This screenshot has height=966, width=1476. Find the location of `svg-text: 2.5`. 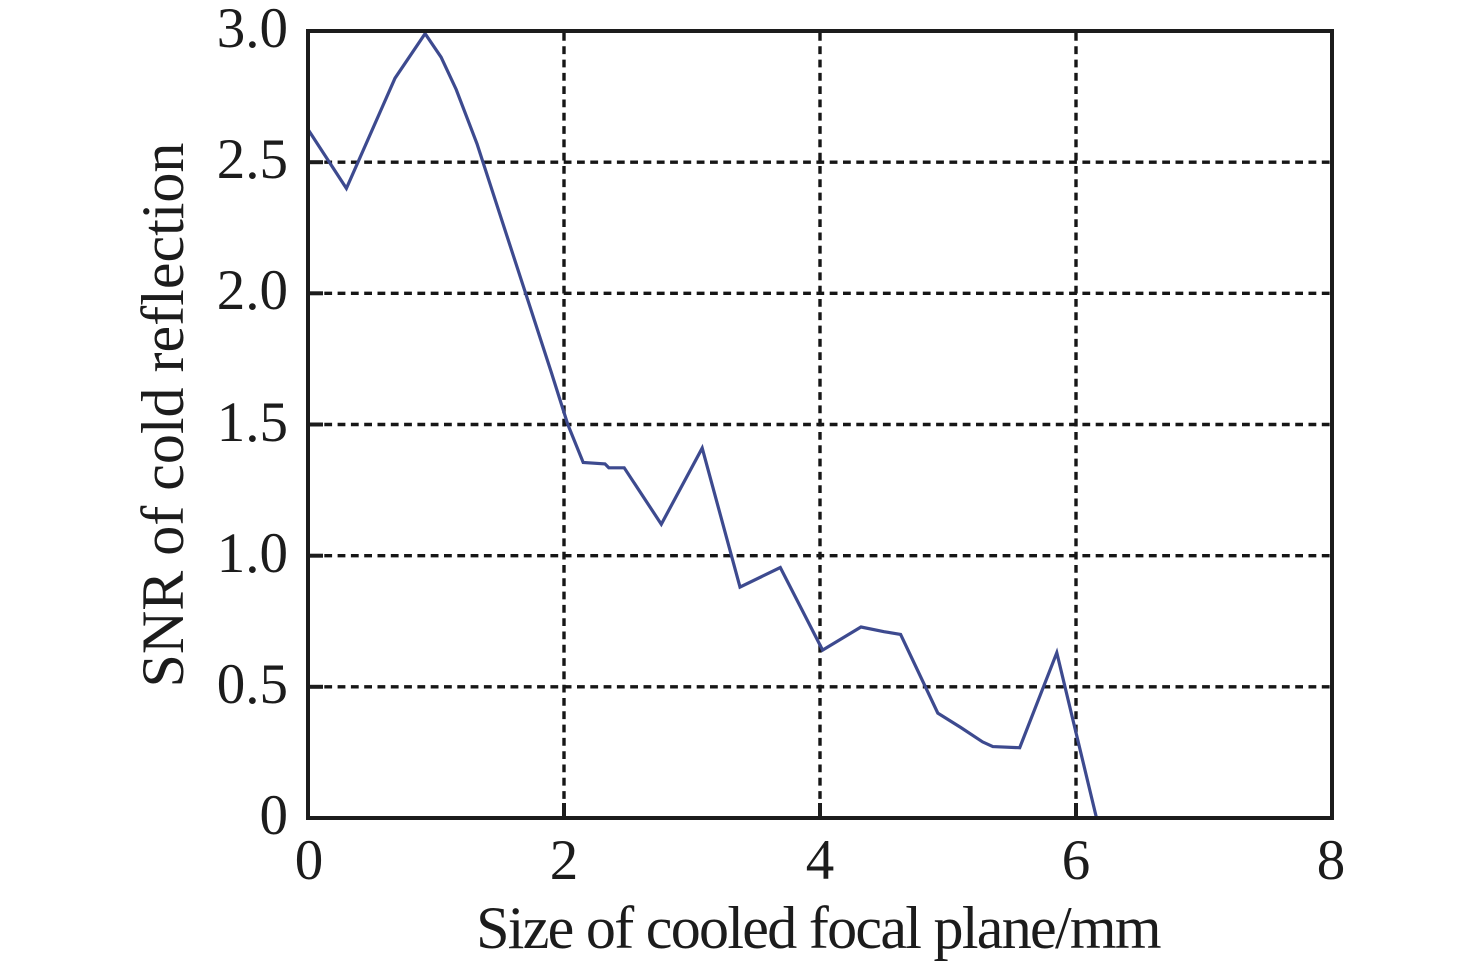

svg-text: 2.5 is located at coordinates (252, 159).